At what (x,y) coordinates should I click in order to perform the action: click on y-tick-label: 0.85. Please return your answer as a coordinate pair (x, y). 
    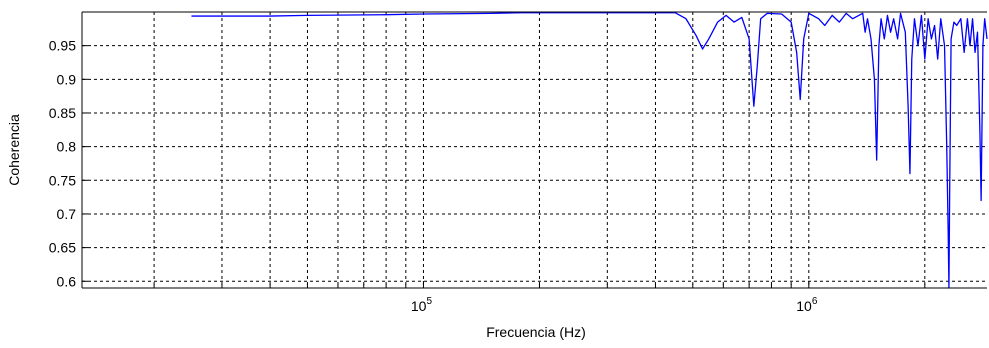
    Looking at the image, I should click on (62, 113).